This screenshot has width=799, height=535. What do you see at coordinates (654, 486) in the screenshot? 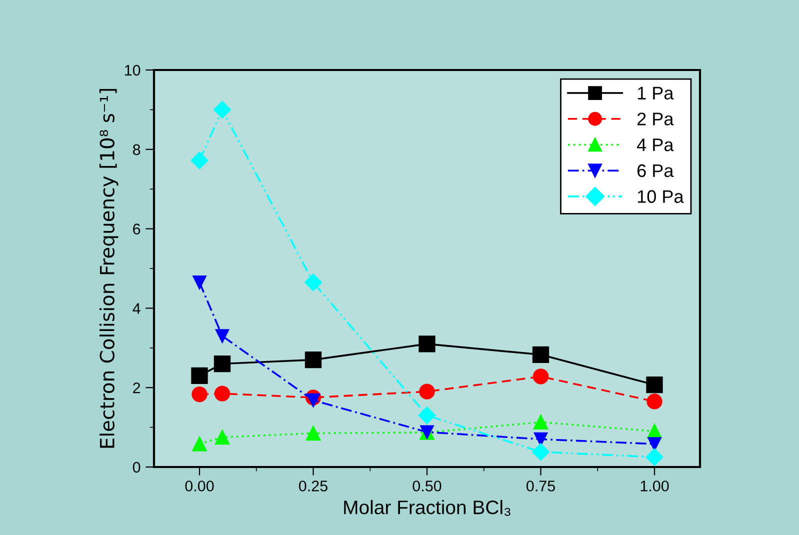
I see `x-tick-label: 1.00` at bounding box center [654, 486].